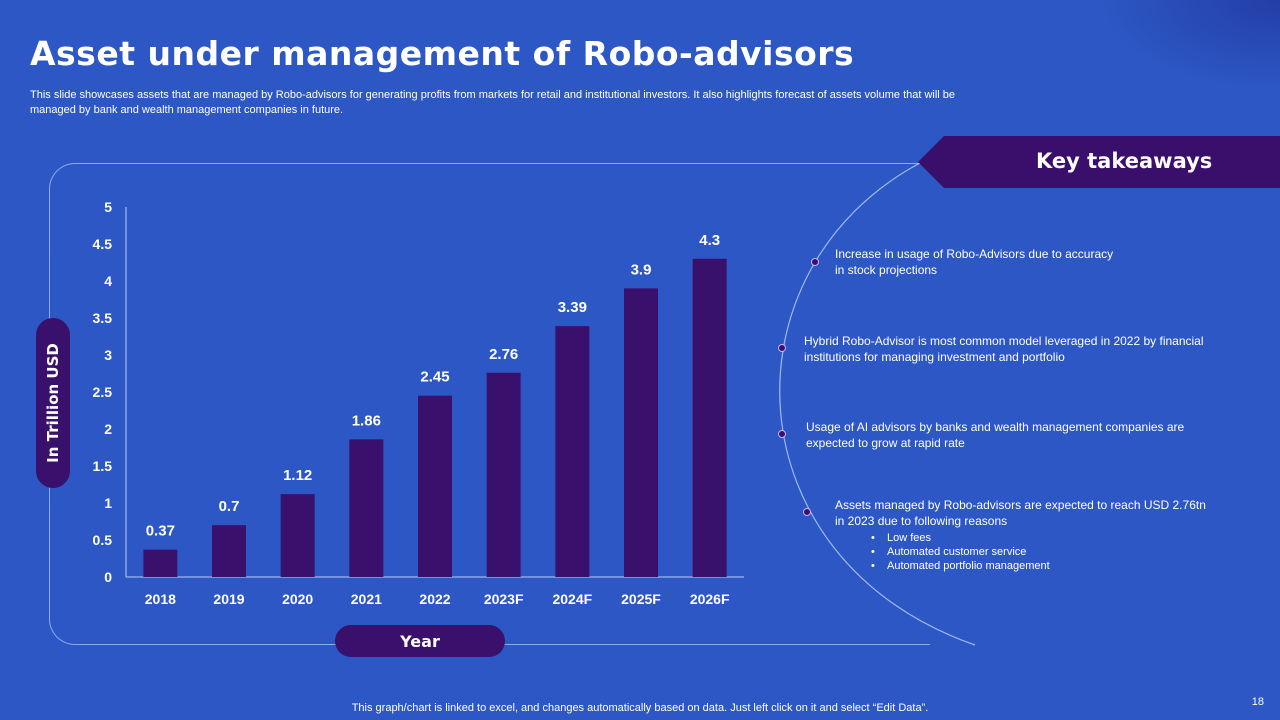 Image resolution: width=1280 pixels, height=720 pixels. I want to click on takeaway-bullet: Automated customer service, so click(1043, 552).